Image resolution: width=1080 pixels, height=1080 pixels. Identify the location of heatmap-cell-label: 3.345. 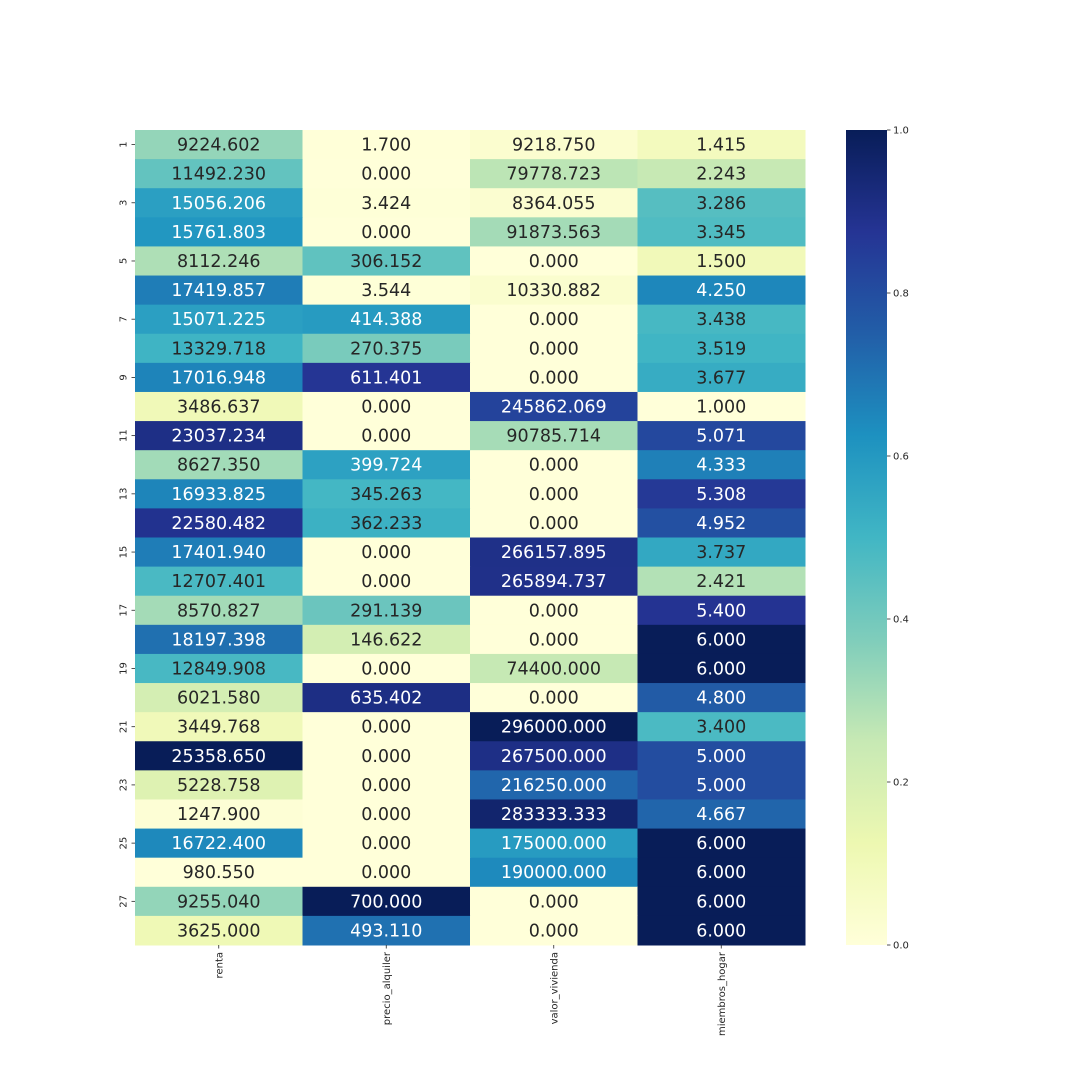
(721, 233).